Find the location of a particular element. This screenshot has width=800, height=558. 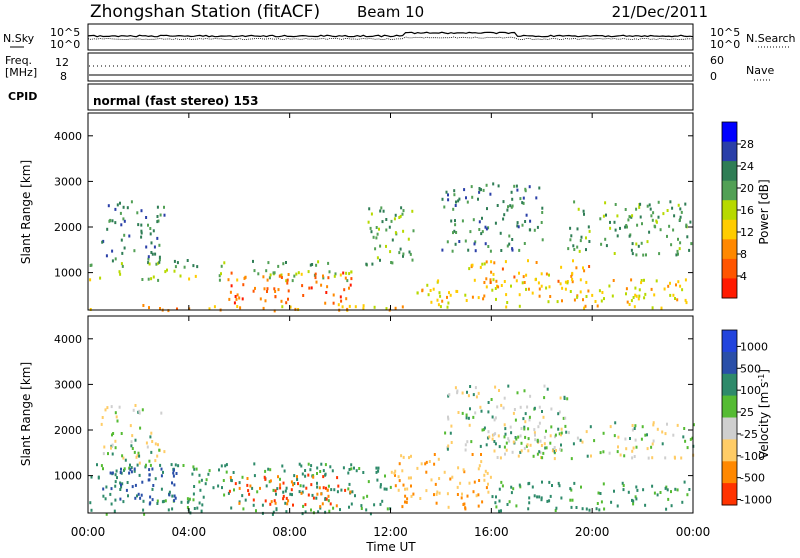

colorbar-tick-label: 8 is located at coordinates (743, 254).